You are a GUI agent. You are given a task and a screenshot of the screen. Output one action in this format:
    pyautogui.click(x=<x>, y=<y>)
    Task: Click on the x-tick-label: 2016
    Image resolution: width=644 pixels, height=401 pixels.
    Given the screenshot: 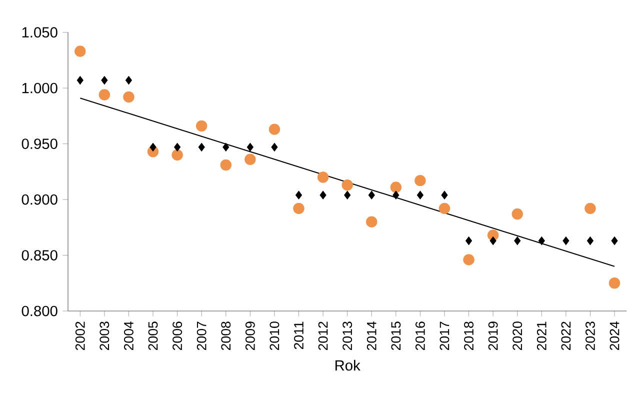 What is the action you would take?
    pyautogui.click(x=420, y=336)
    